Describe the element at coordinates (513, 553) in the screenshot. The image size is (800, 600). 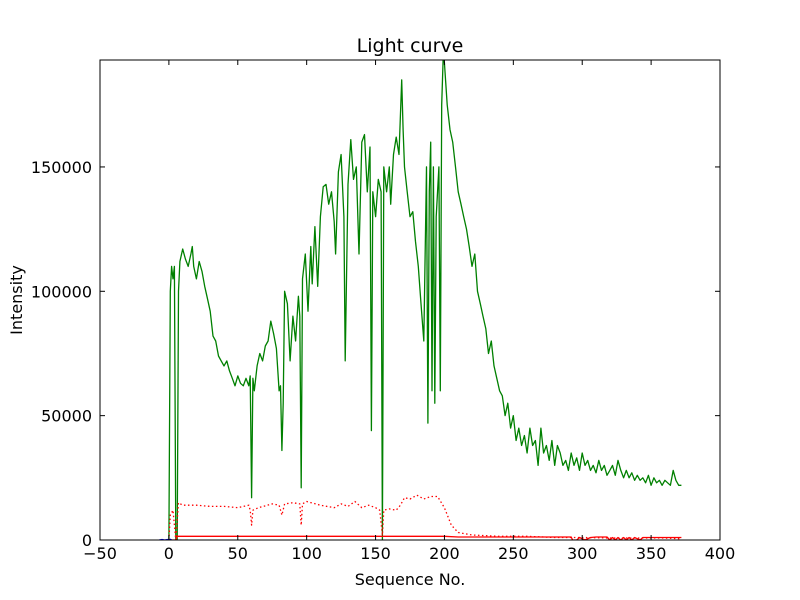
I see `x-tick-label: 250` at that location.